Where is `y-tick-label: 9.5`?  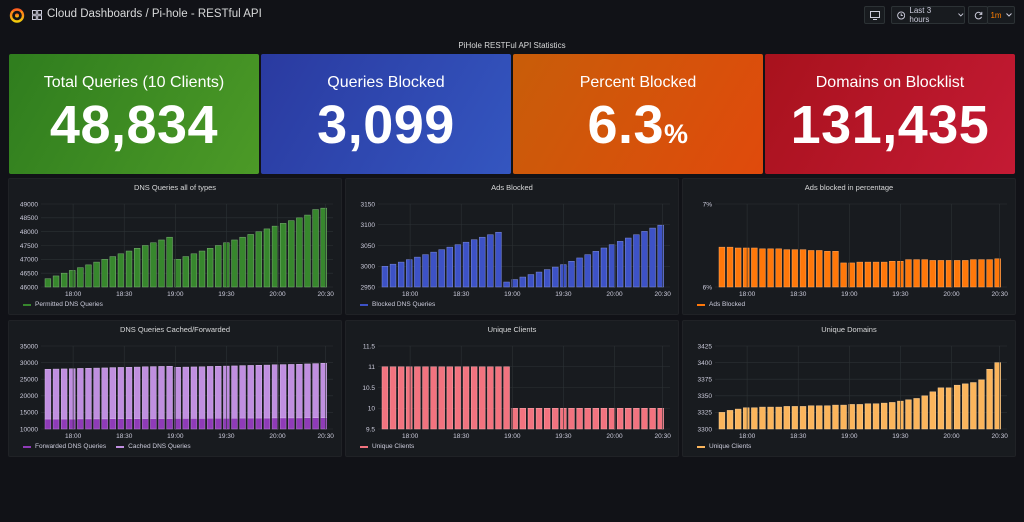 y-tick-label: 9.5 is located at coordinates (370, 429).